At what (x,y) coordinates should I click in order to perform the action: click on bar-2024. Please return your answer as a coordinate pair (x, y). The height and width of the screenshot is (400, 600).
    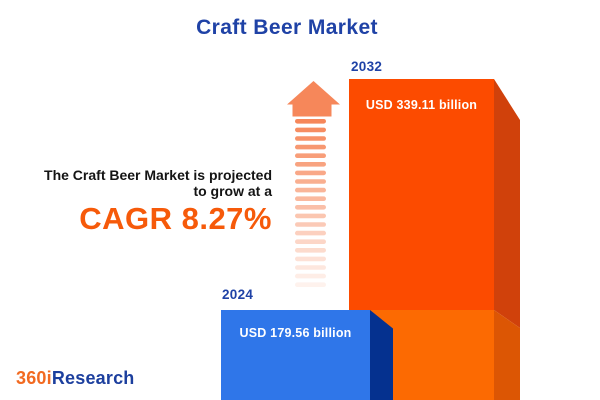
    Looking at the image, I should click on (307, 355).